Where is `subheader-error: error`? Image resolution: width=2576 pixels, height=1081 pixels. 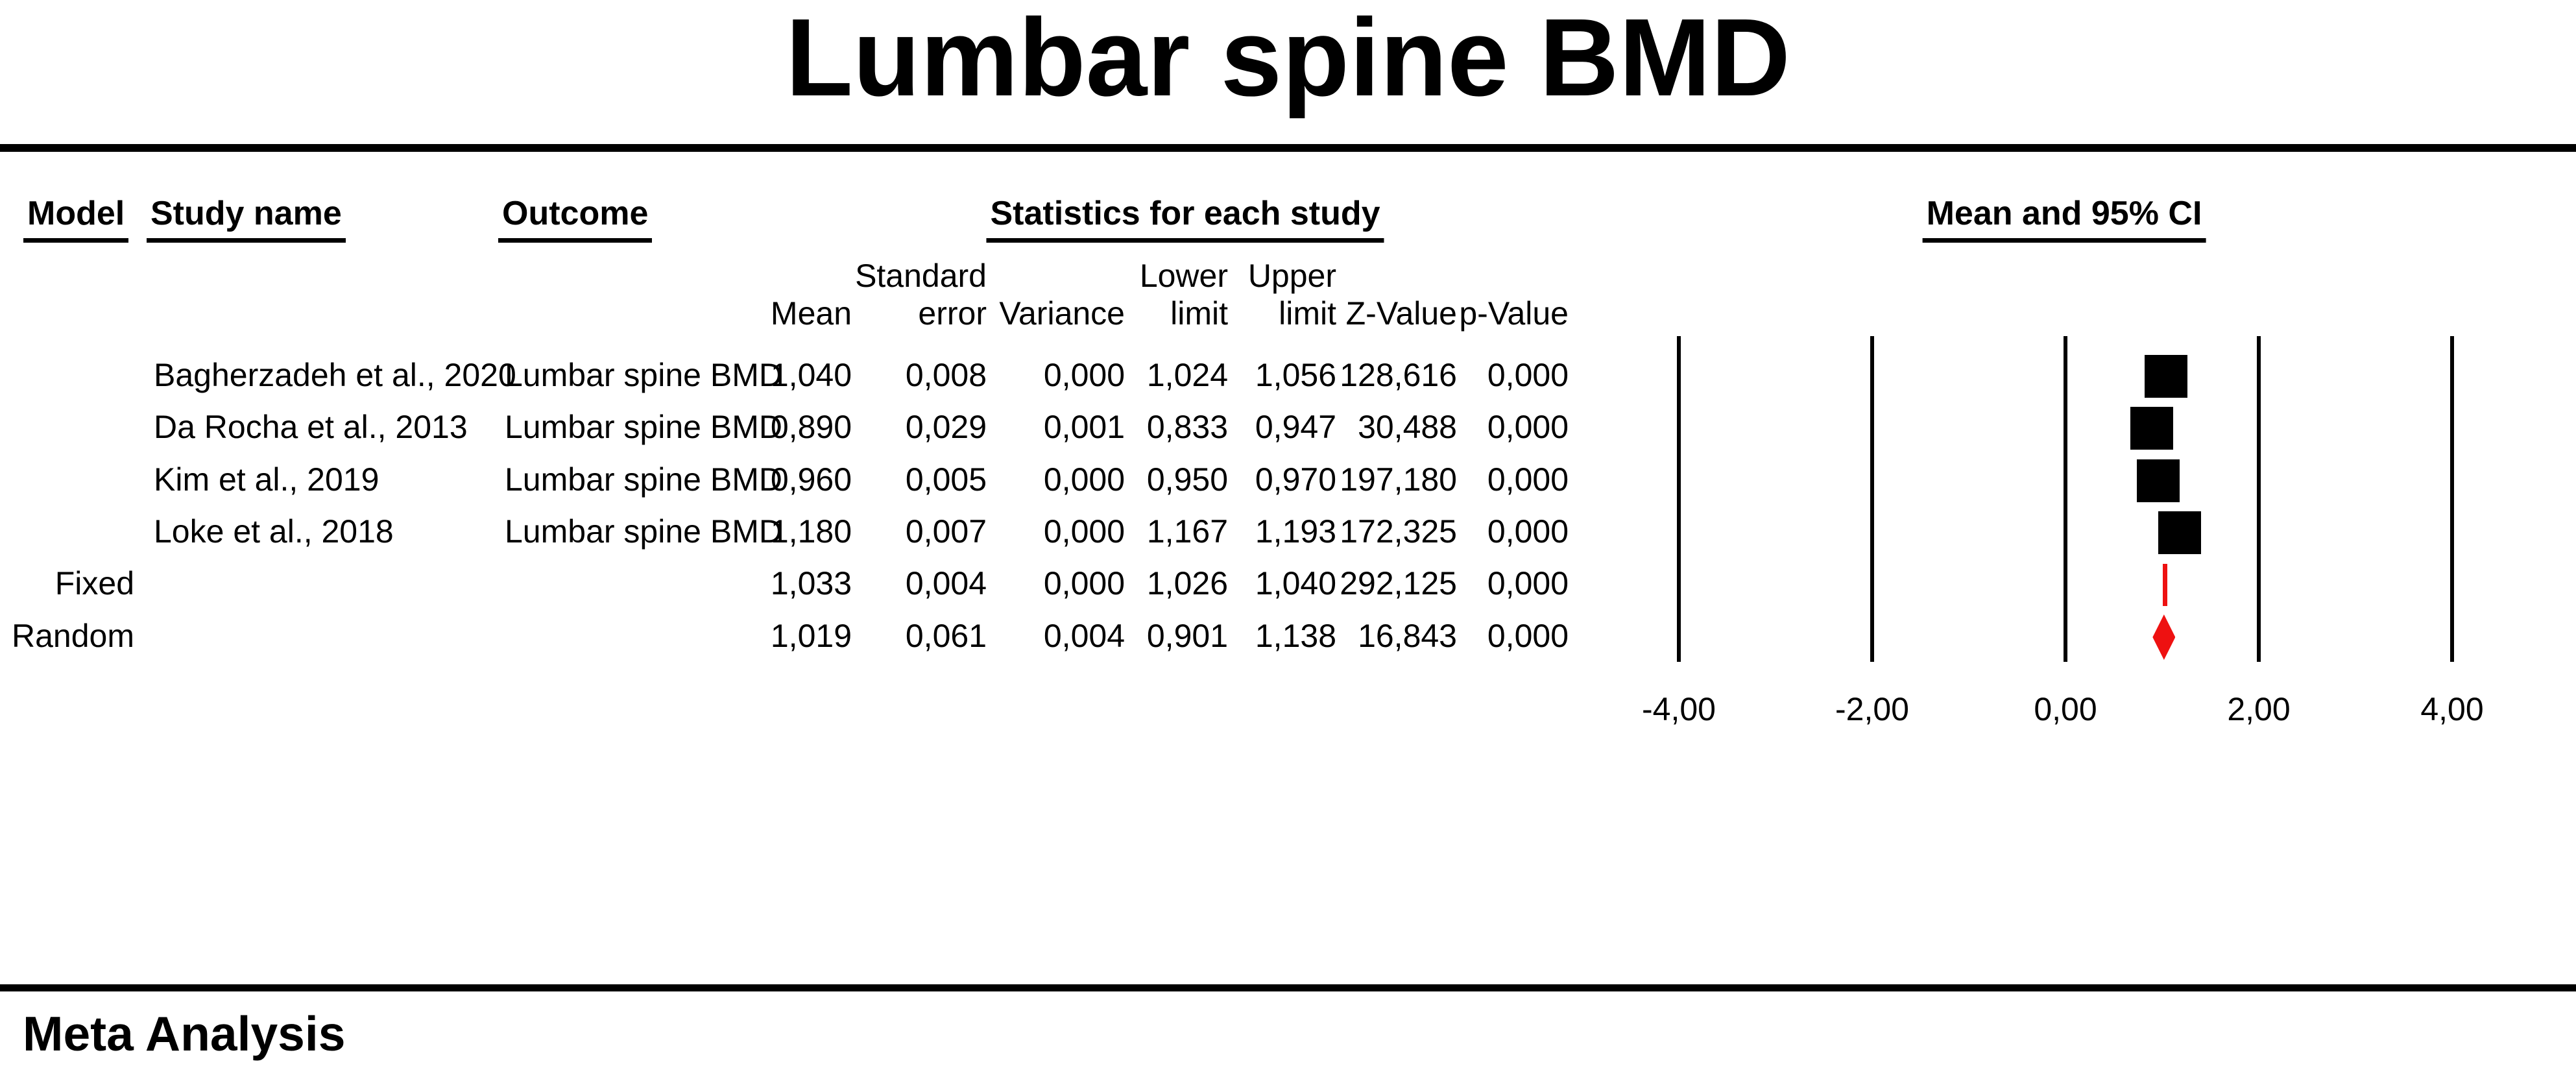
subheader-error: error is located at coordinates (952, 313).